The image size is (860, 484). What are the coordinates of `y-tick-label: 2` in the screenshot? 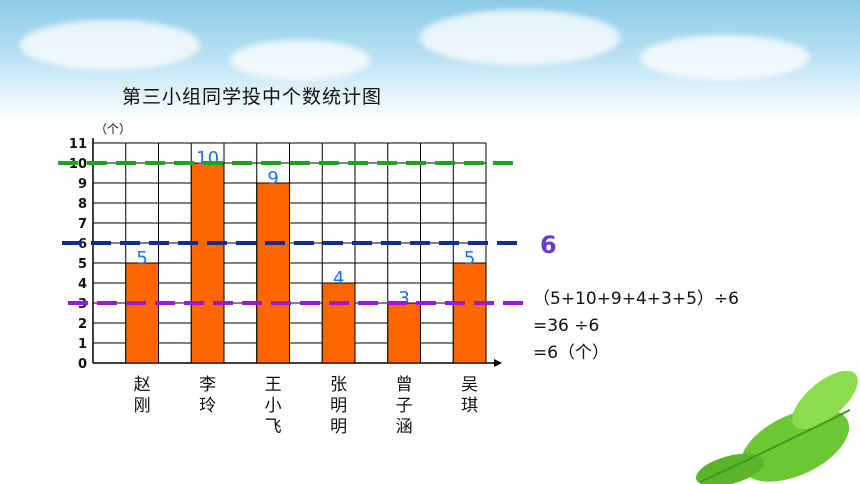 It's located at (82, 324).